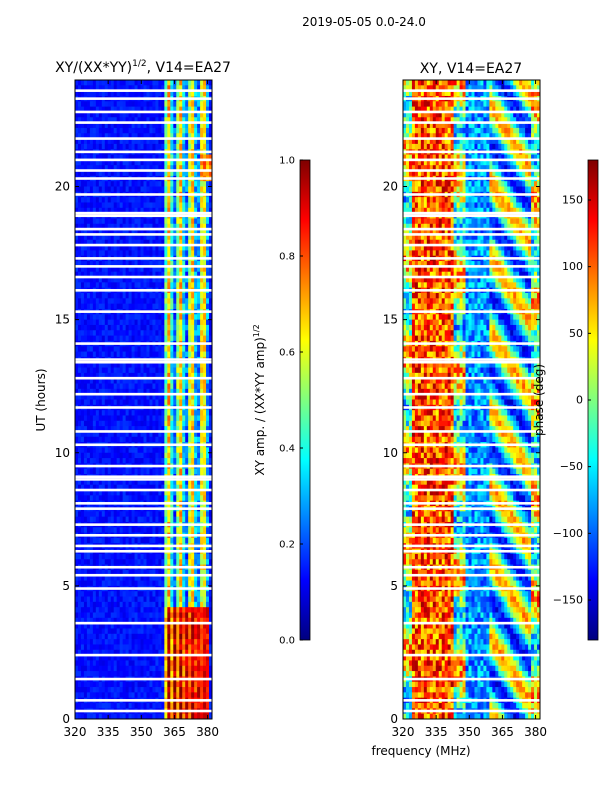 This screenshot has height=800, width=600. Describe the element at coordinates (364, 22) in the screenshot. I see `figure-title: 2019-05-05 0.0-24.0` at that location.